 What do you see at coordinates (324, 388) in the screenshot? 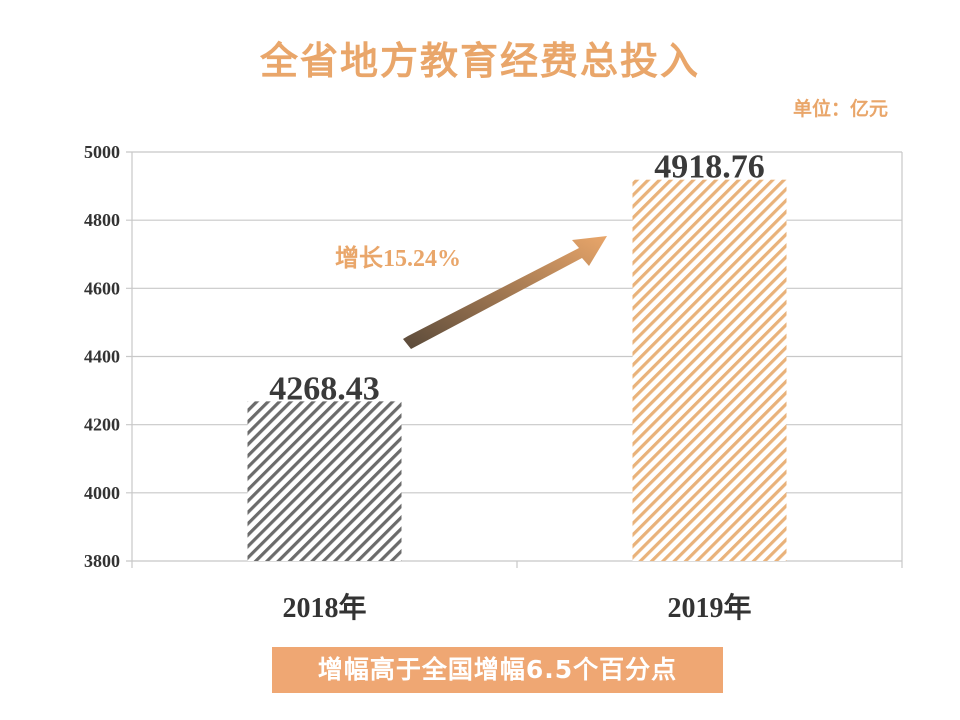
I see `data-label: 4268.43` at bounding box center [324, 388].